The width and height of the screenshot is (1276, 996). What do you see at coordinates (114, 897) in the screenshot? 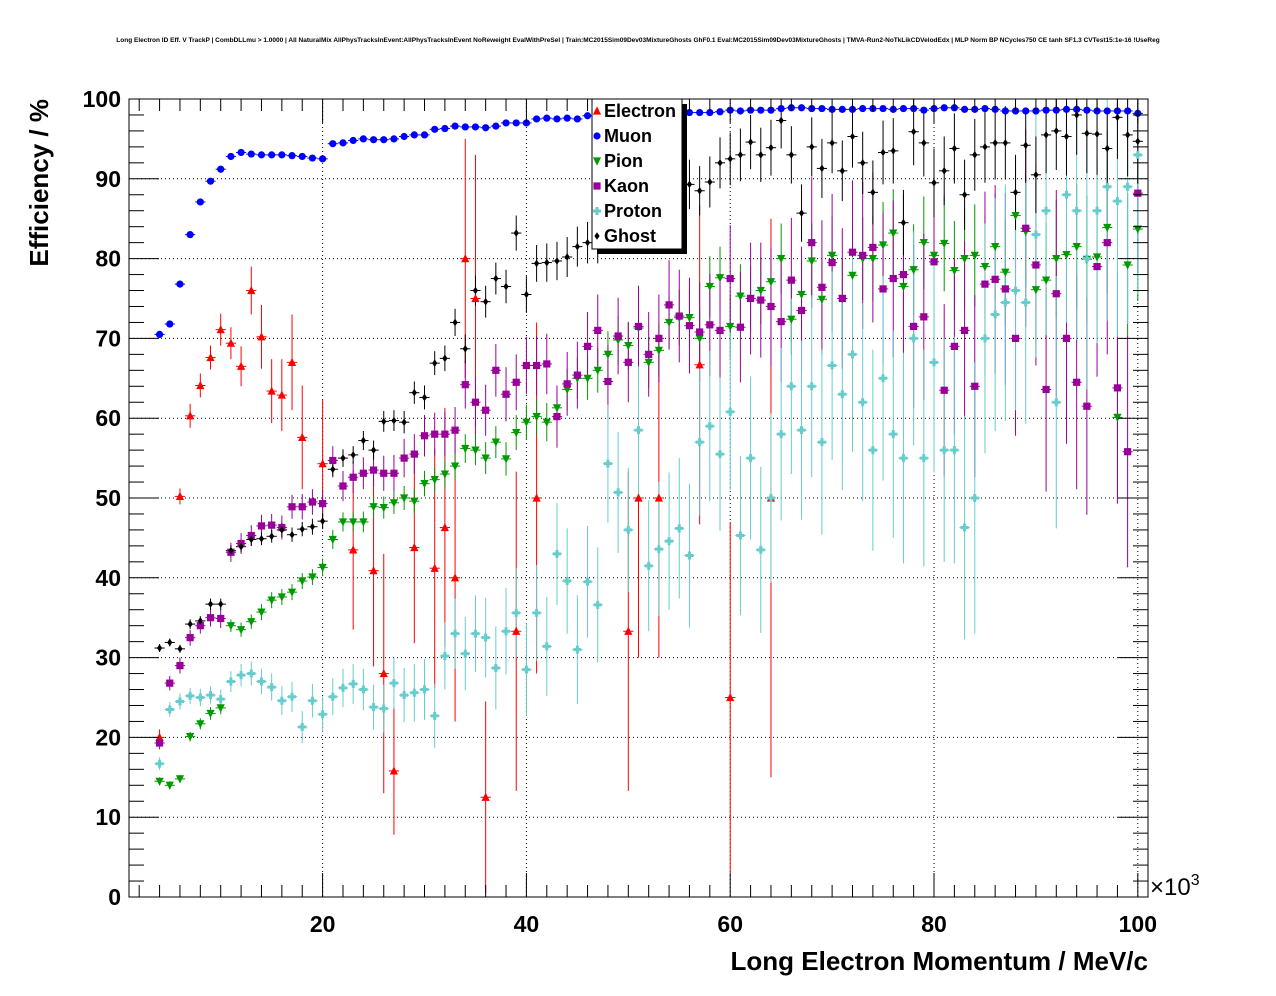
I see `y-tick-label: 0` at bounding box center [114, 897].